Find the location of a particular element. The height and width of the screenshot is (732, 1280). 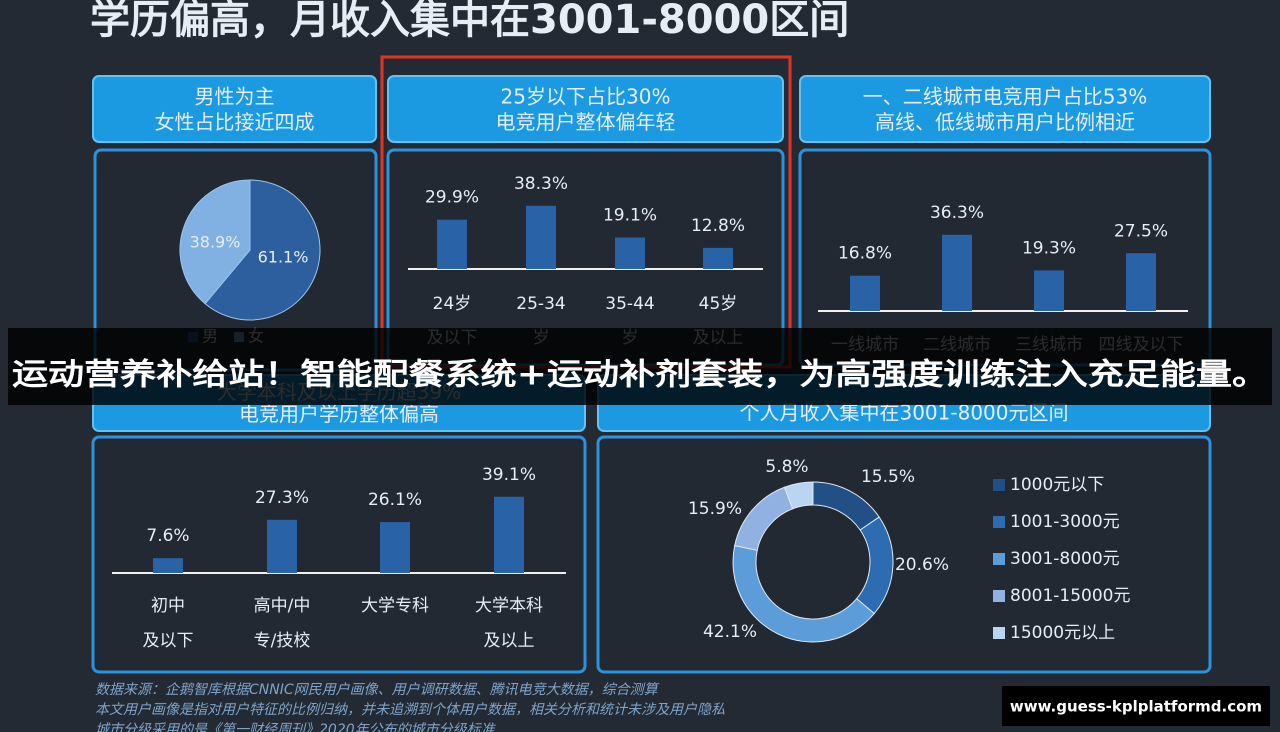

data-label: 38.3% is located at coordinates (541, 184).